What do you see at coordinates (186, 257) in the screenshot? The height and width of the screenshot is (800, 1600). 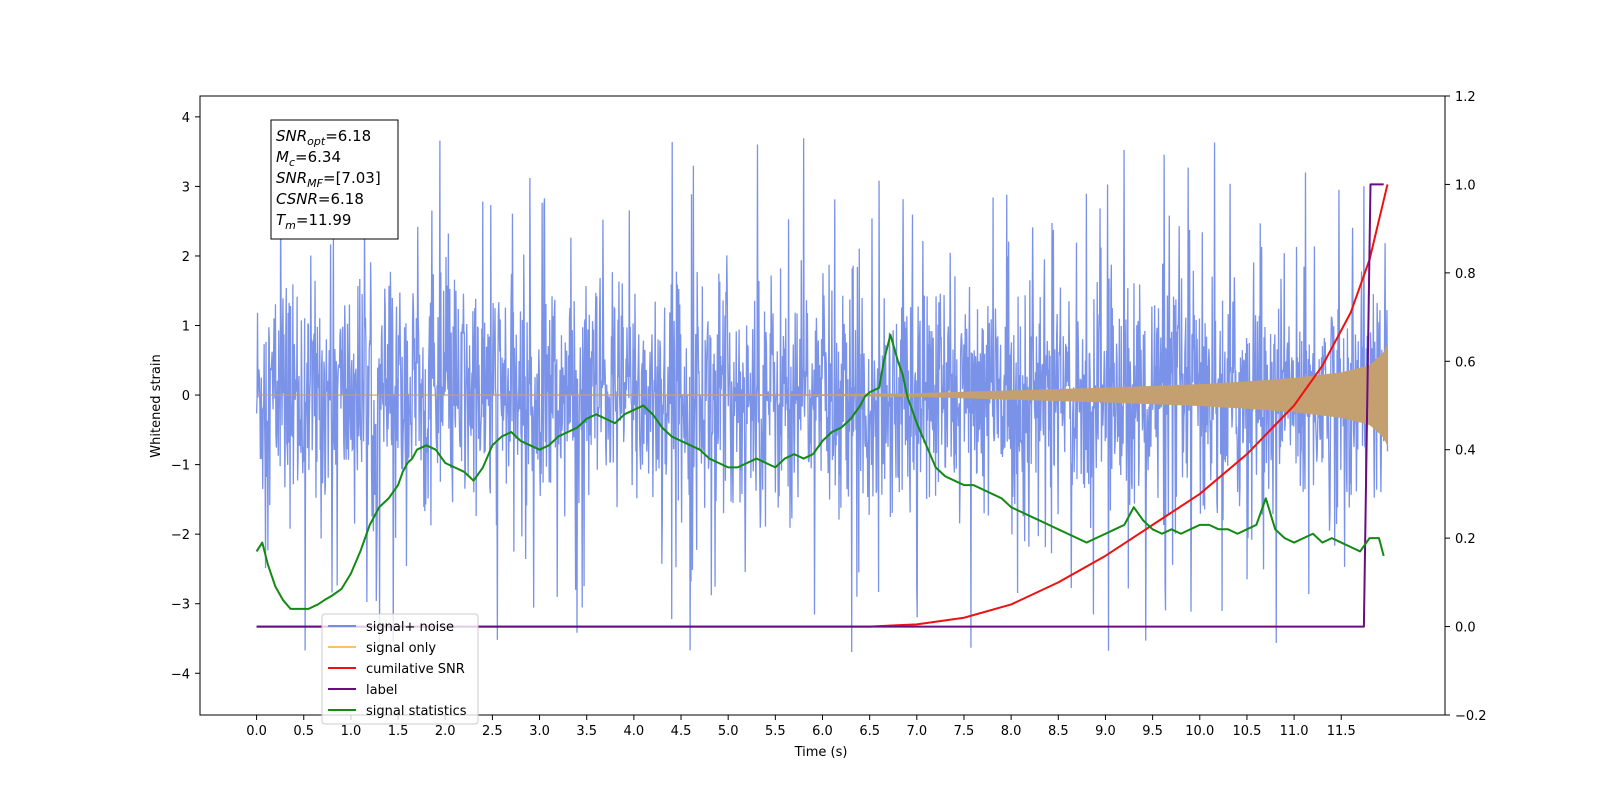 I see `y-left-tick-label: 2` at bounding box center [186, 257].